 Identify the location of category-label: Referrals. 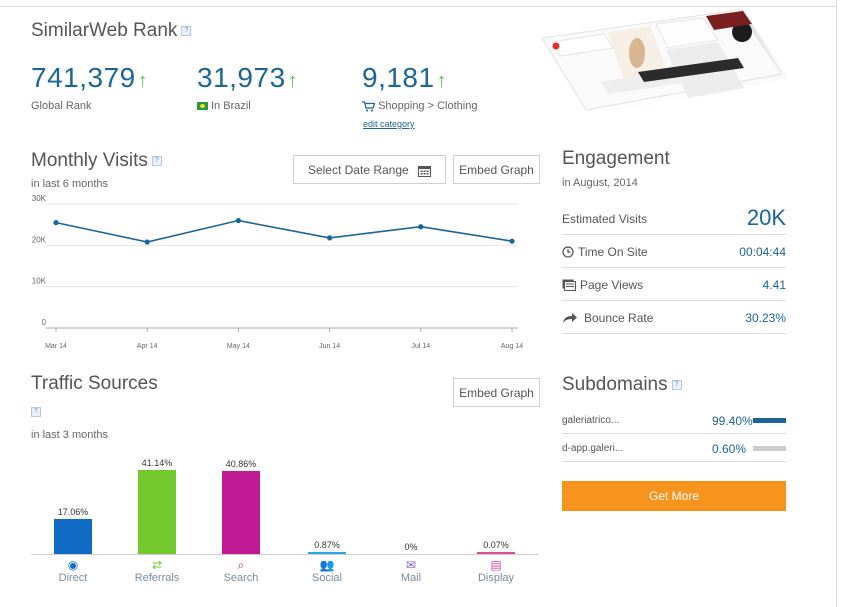
(157, 578).